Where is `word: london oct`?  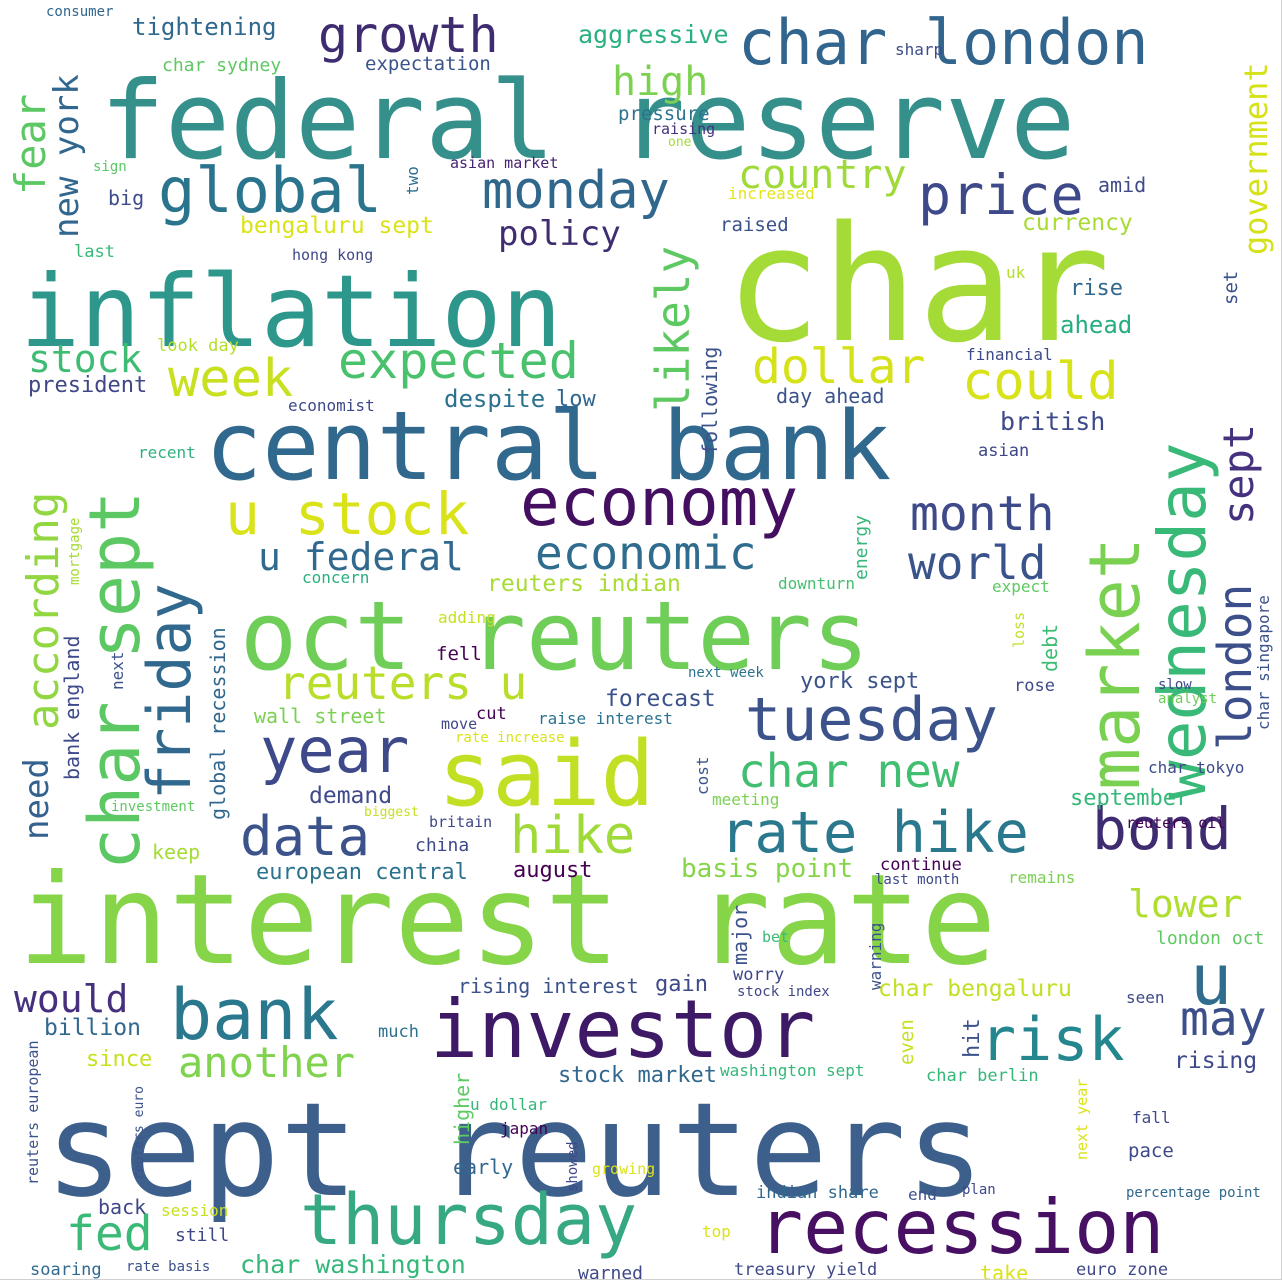
word: london oct is located at coordinates (1210, 938).